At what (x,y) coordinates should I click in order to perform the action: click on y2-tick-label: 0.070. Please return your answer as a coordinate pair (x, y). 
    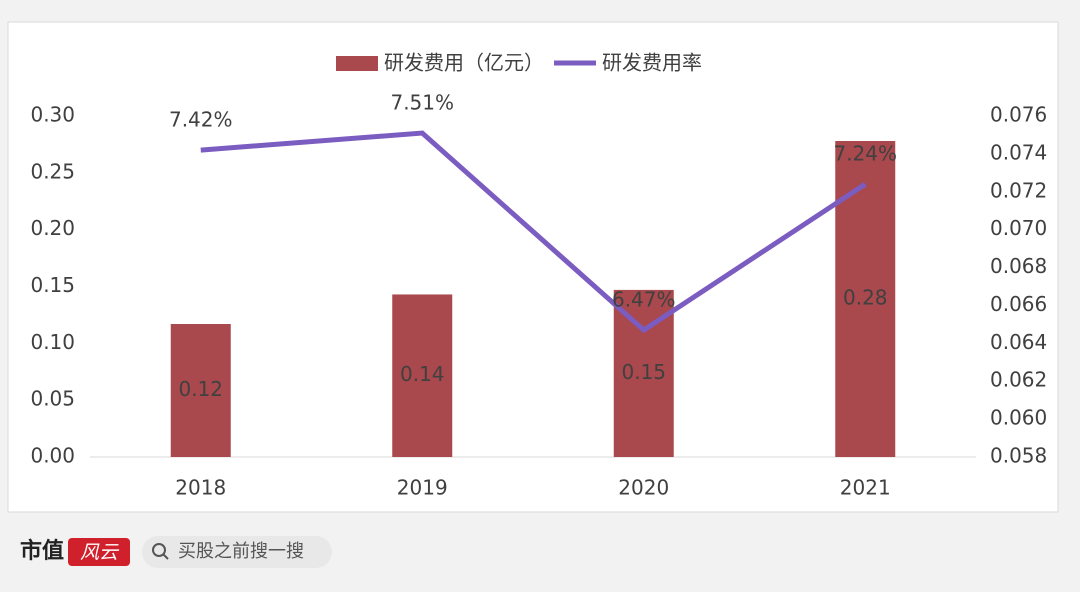
    Looking at the image, I should click on (1018, 228).